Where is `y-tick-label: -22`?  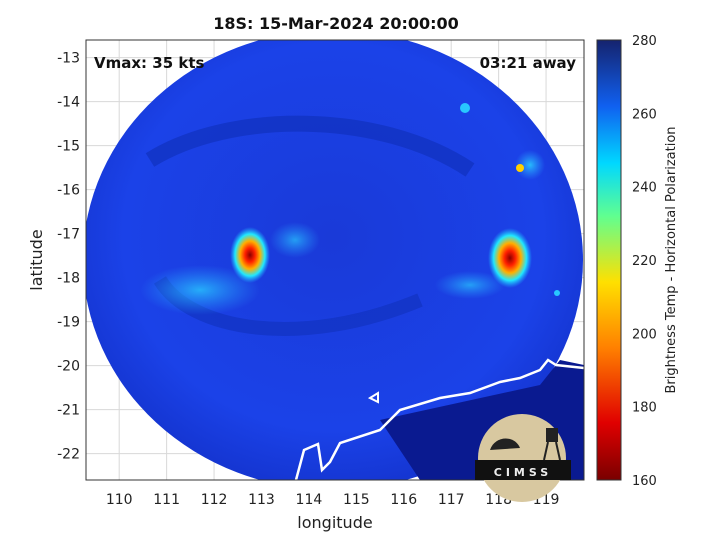 y-tick-label: -22 is located at coordinates (68, 455).